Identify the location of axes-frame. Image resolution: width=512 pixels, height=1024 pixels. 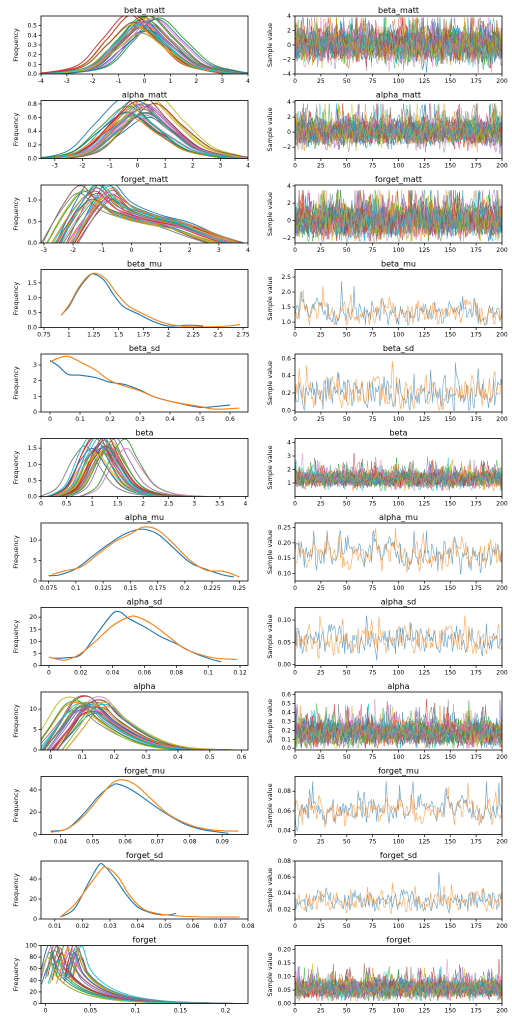
(144, 129).